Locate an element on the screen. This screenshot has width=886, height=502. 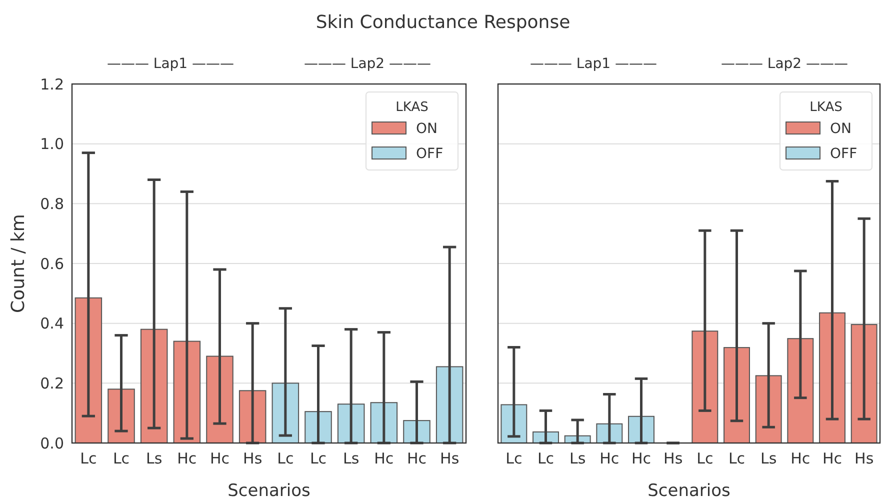
y-tick-label: 0.4 is located at coordinates (52, 323).